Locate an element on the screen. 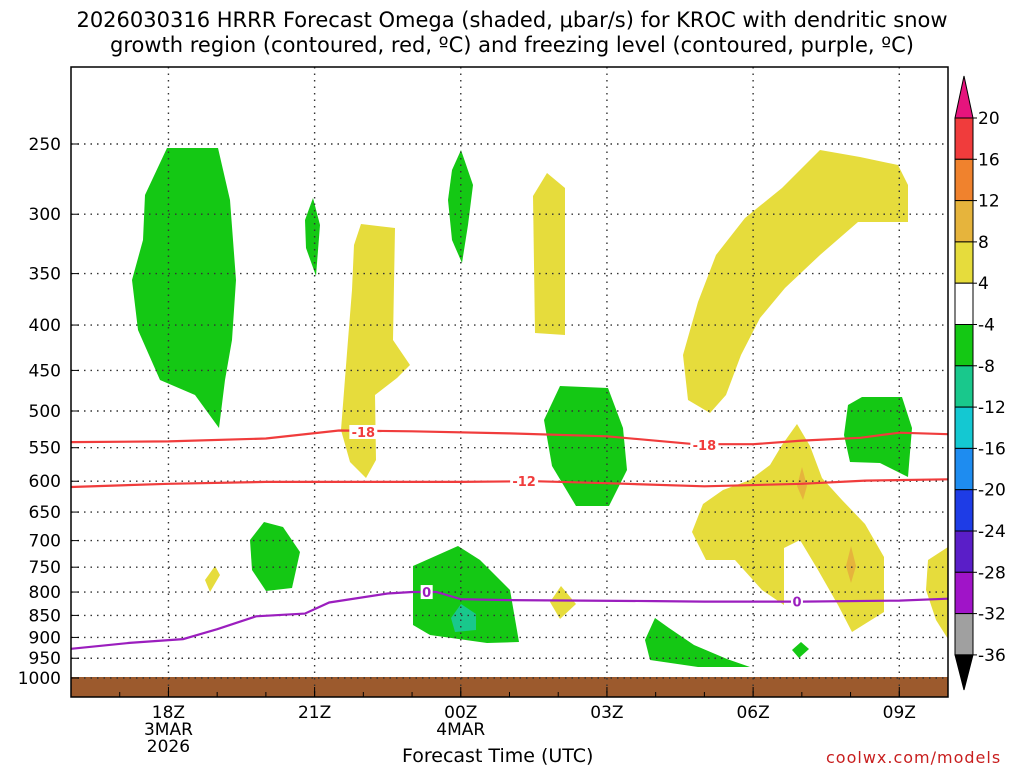  dgz-top-contour is located at coordinates (509, 437).